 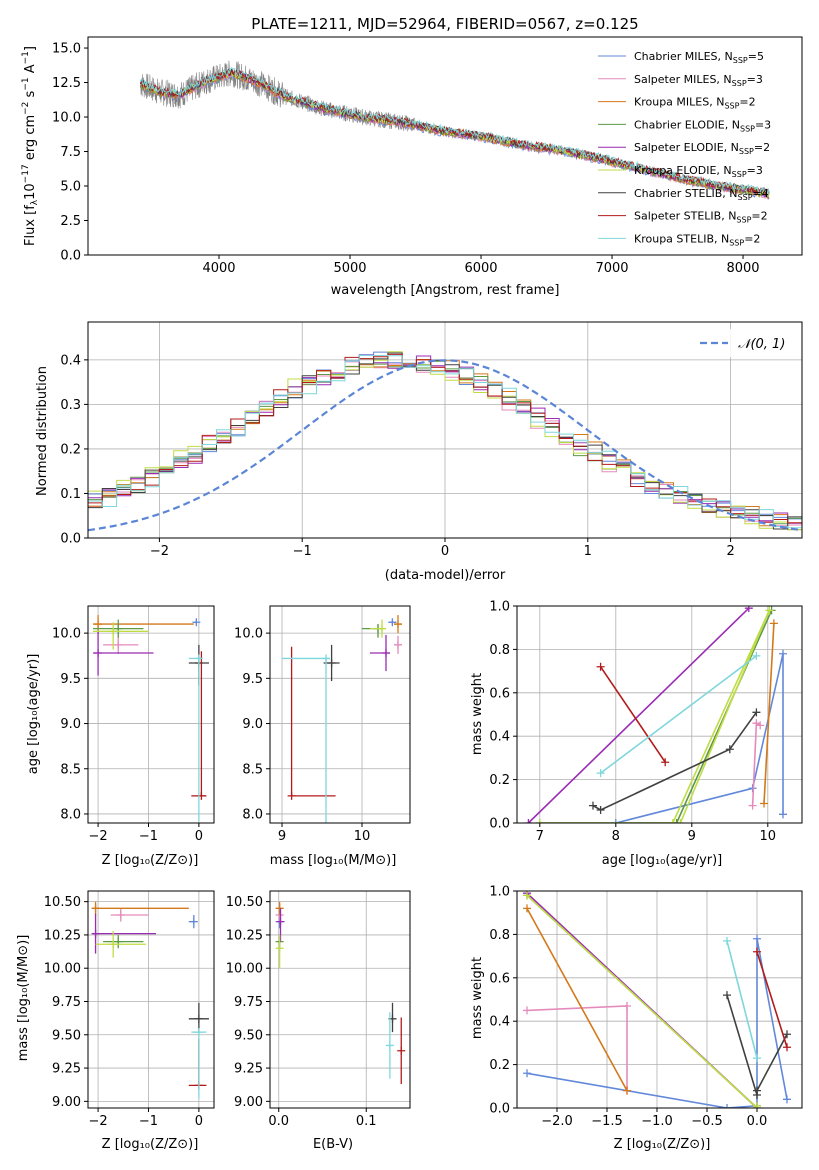 I want to click on massz-ytick-label-4: 10.00, so click(x=62, y=969).